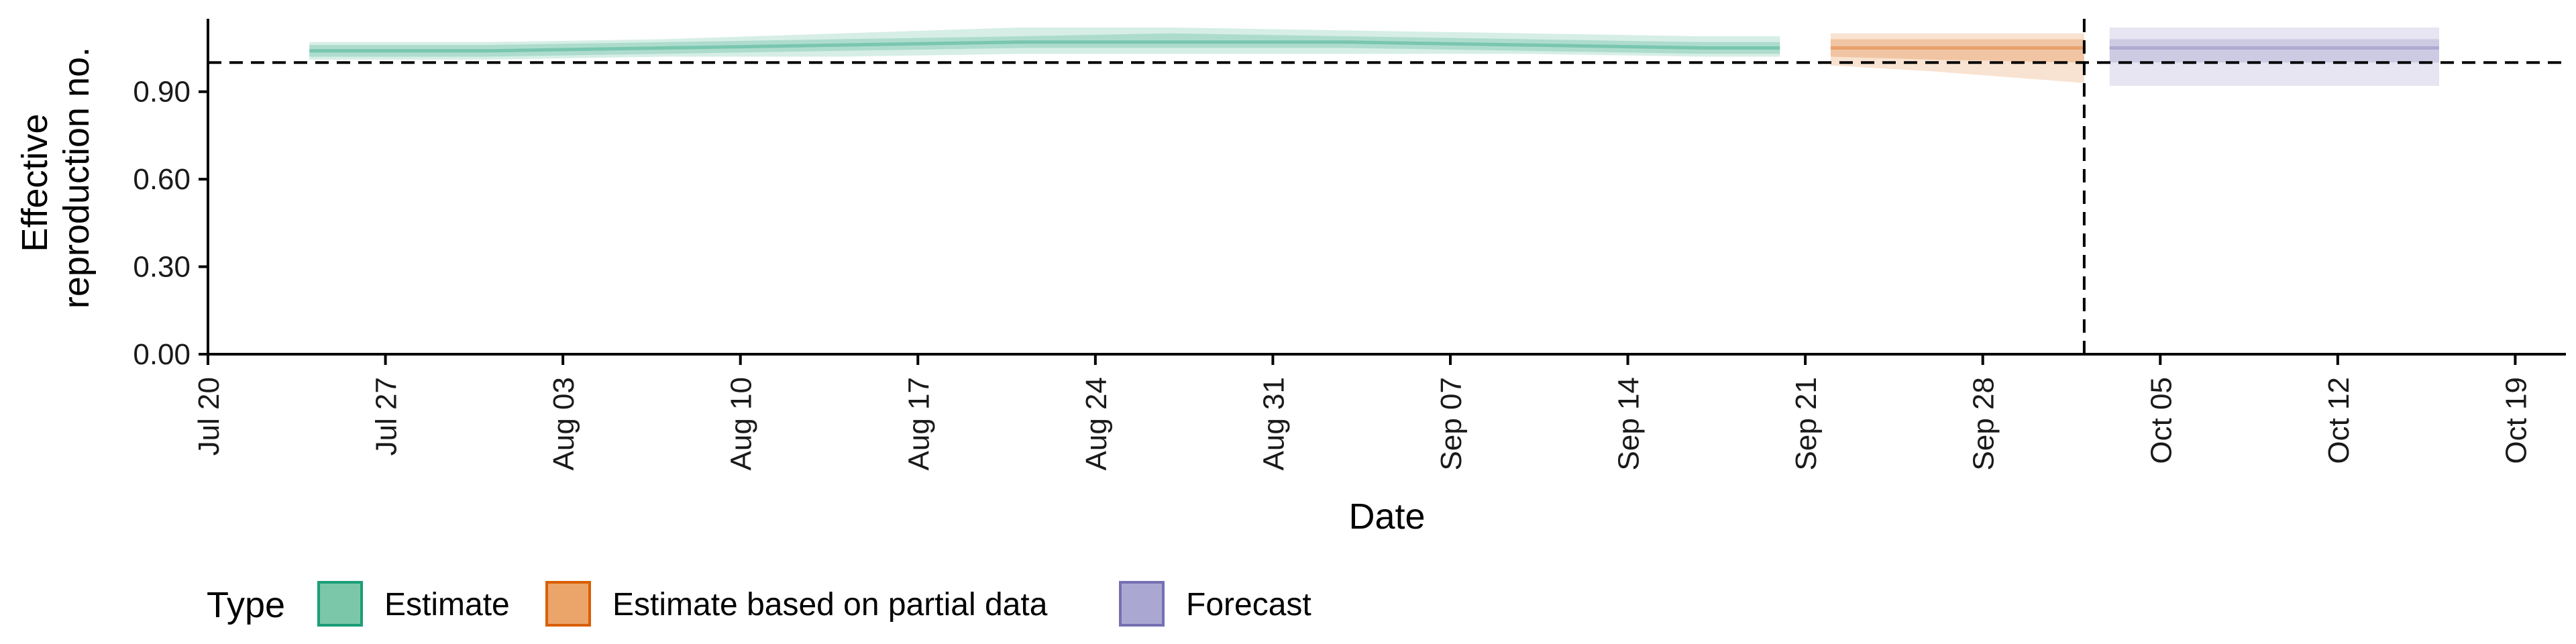 The image size is (2576, 644). Describe the element at coordinates (76, 178) in the screenshot. I see `y-axis-title-line-2: reproduction no.` at that location.